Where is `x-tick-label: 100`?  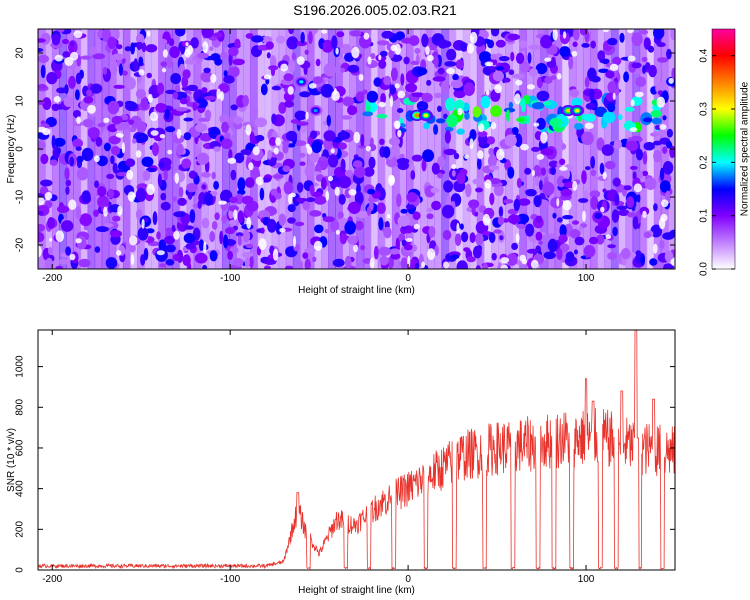
x-tick-label: 100 is located at coordinates (586, 278).